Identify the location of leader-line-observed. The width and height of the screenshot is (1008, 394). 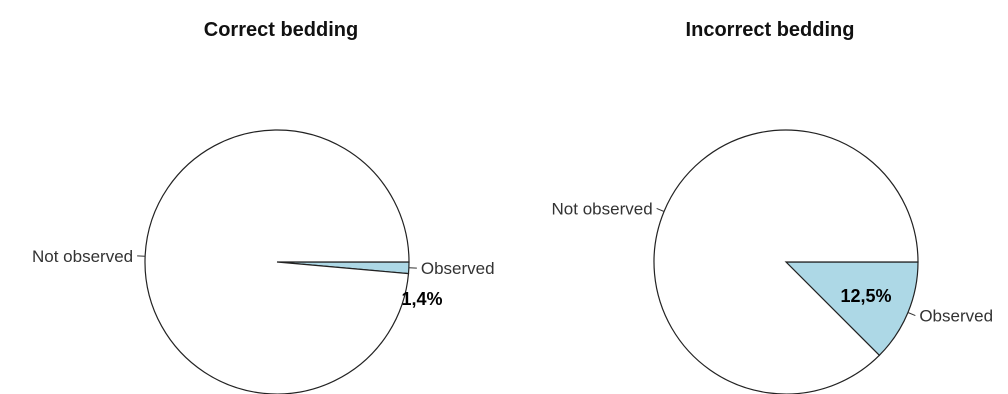
(911, 314).